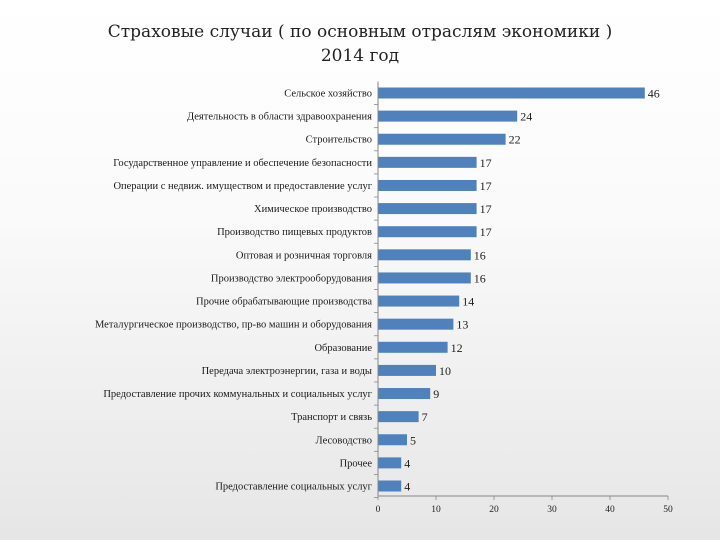 Image resolution: width=720 pixels, height=540 pixels. Describe the element at coordinates (328, 94) in the screenshot. I see `category-label: Сельское хозяйство` at that location.